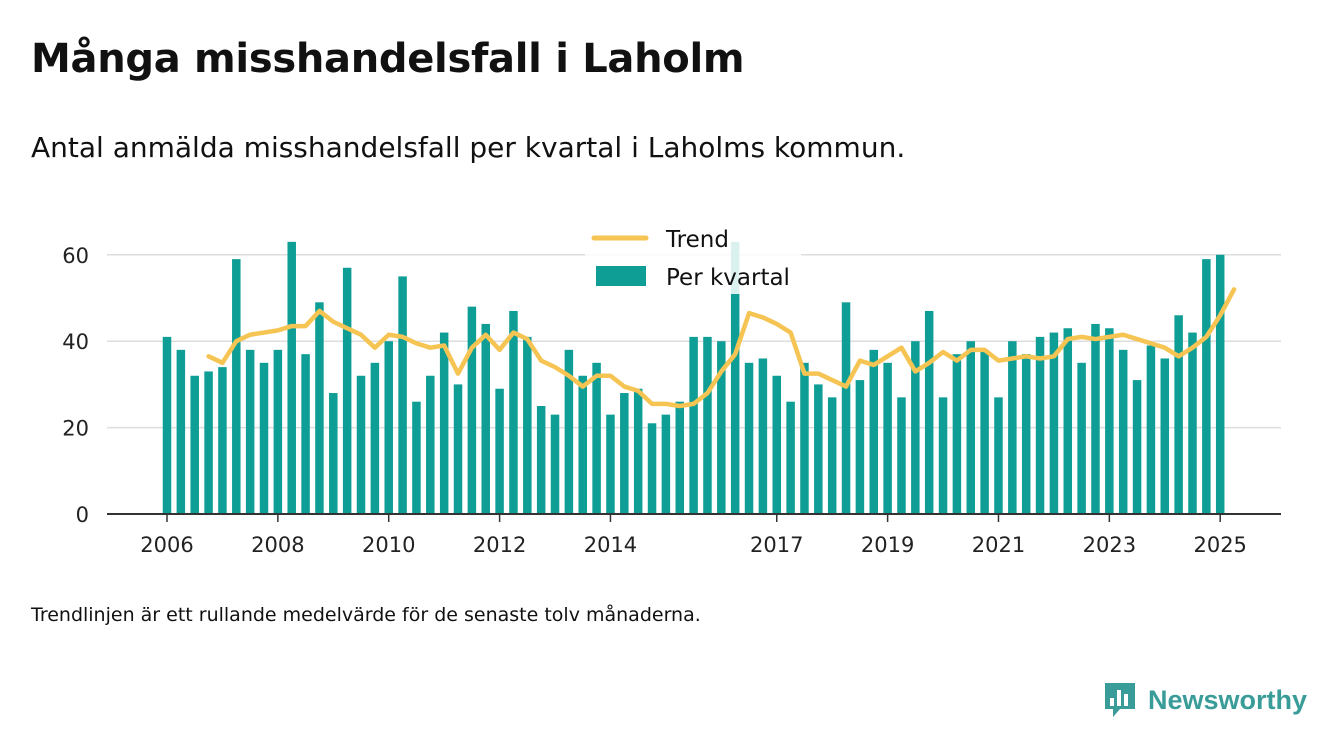 This screenshot has height=753, width=1340. What do you see at coordinates (1219, 545) in the screenshot?
I see `x-tick-label: 2025` at bounding box center [1219, 545].